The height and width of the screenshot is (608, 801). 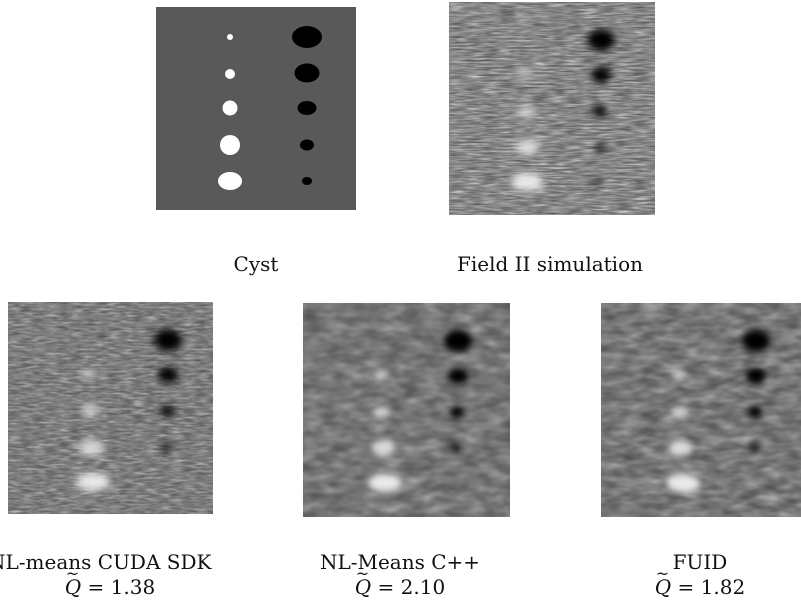 What do you see at coordinates (423, 587) in the screenshot?
I see `q-number: 2.10` at bounding box center [423, 587].